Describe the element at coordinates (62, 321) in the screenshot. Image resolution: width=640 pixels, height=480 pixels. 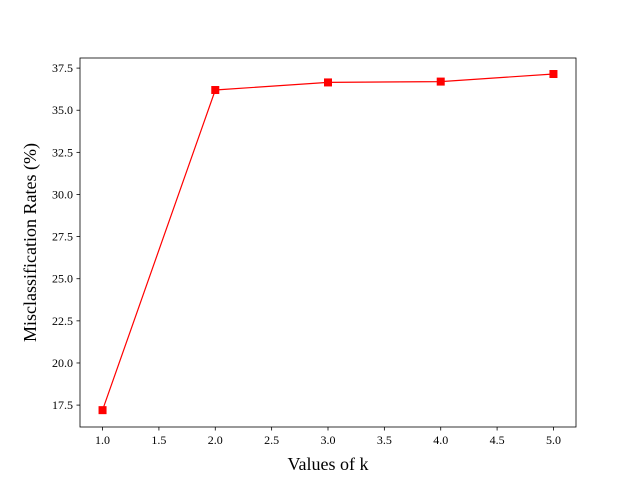
I see `y-tick-label: 22.5` at that location.